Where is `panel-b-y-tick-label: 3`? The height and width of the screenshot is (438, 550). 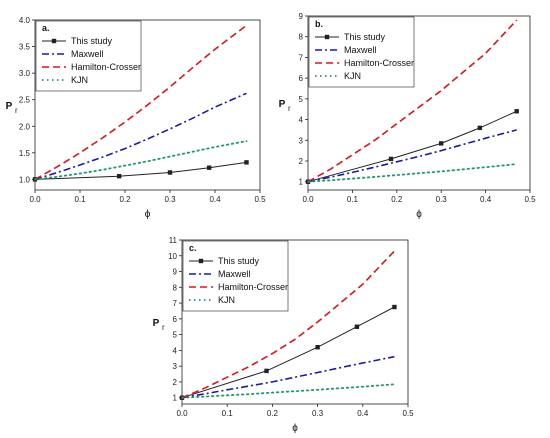
panel-b-y-tick-label: 3 is located at coordinates (301, 140).